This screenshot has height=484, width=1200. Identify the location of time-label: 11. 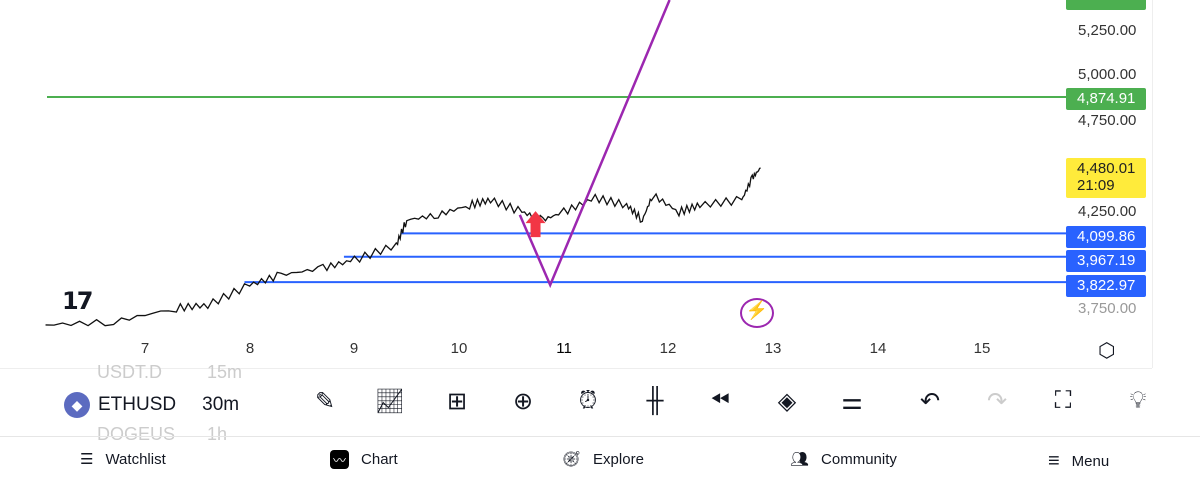
(564, 348).